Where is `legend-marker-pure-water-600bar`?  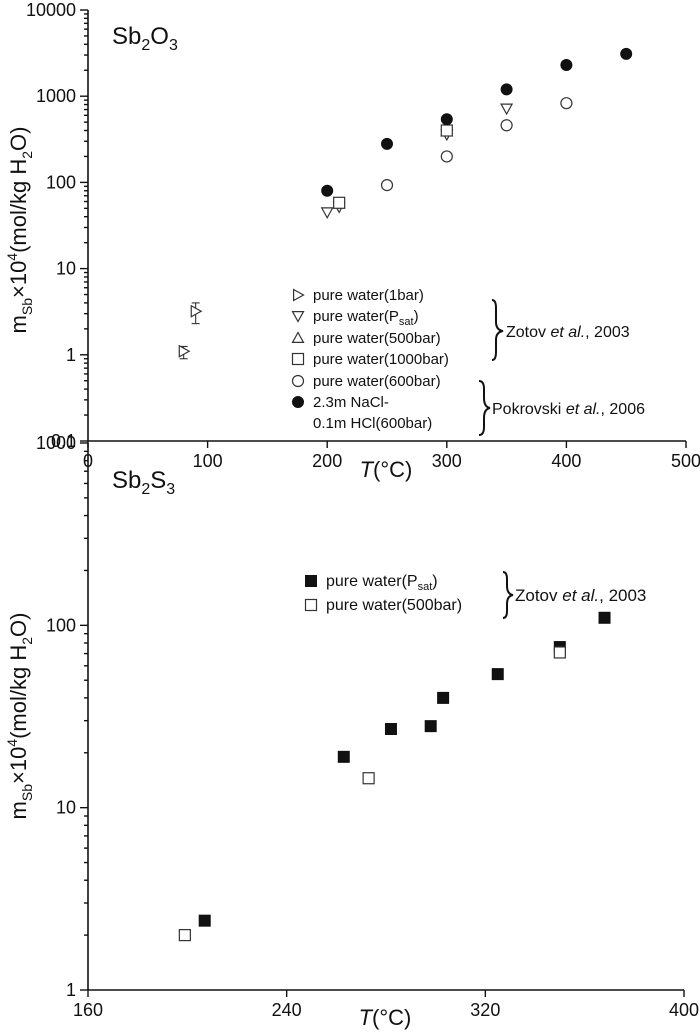 legend-marker-pure-water-600bar is located at coordinates (298, 381).